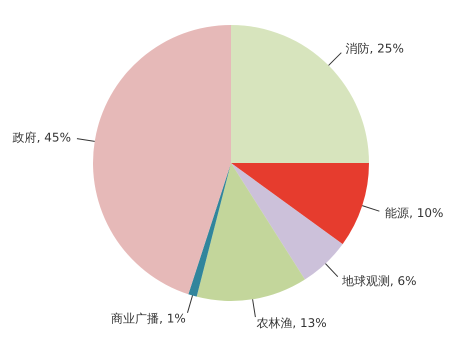  I want to click on slice-label: 能源, 10%, so click(414, 213).